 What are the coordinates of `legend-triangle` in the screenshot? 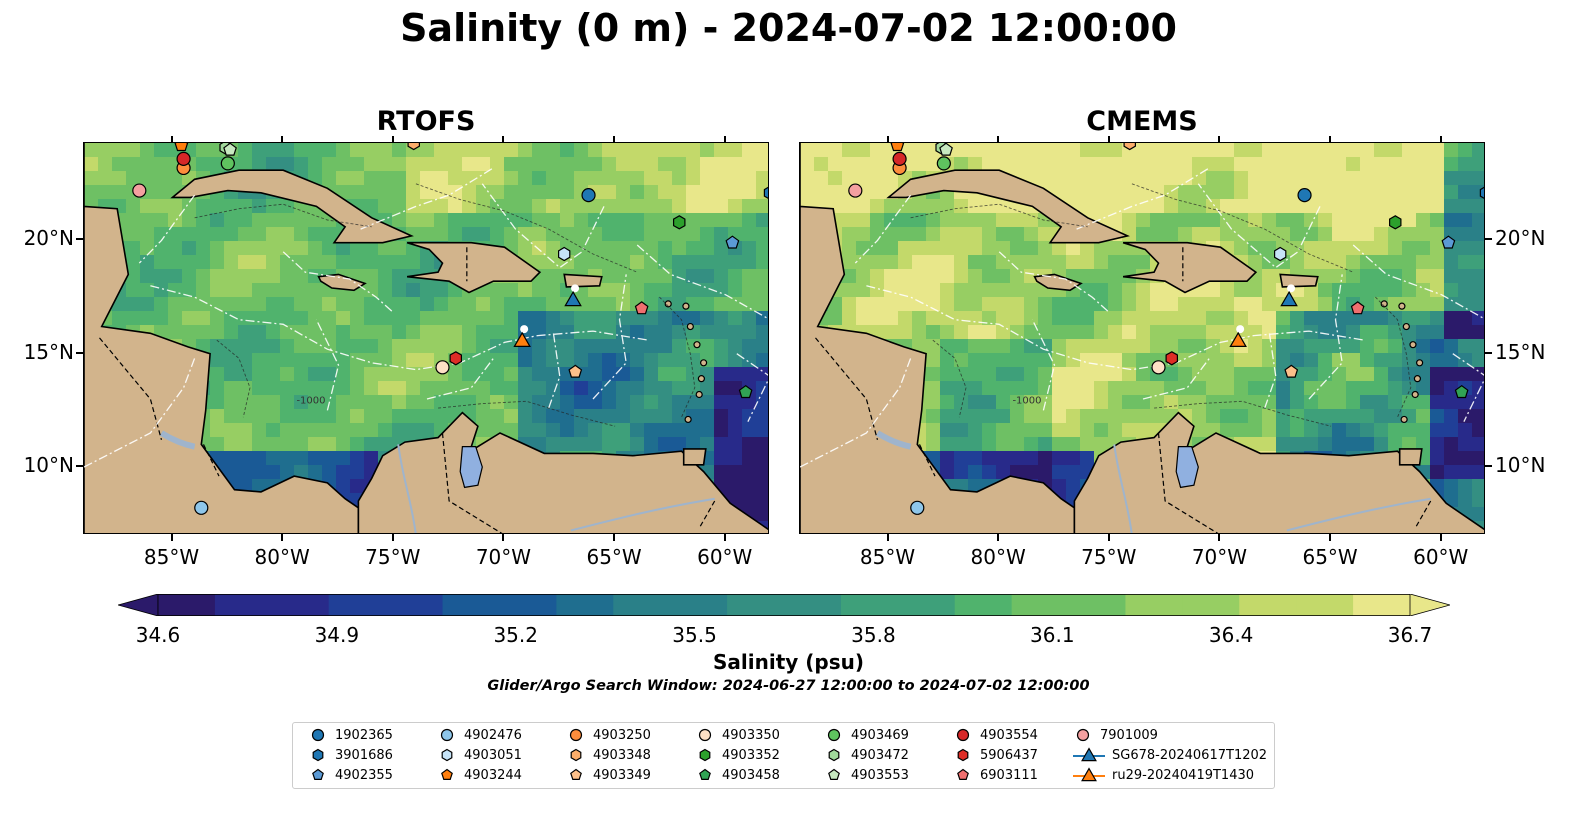 It's located at (1089, 754).